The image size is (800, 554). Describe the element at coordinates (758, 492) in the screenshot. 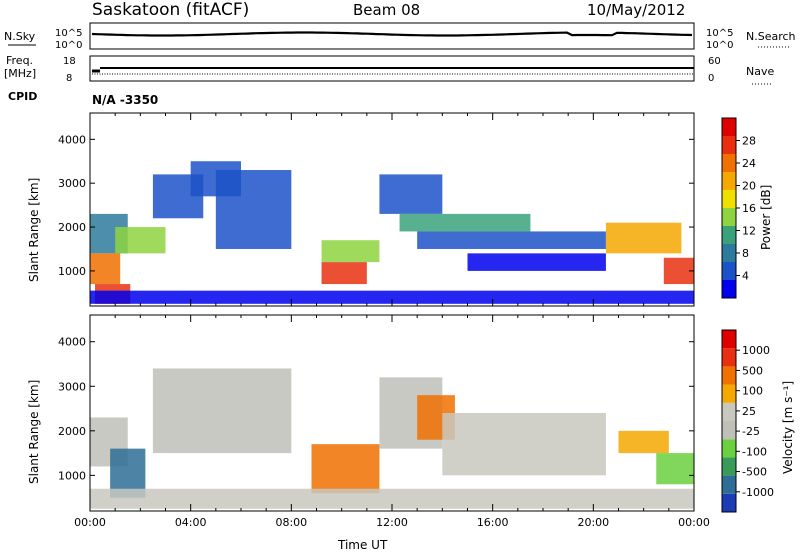

I see `velocity-colorbar-tick-label: -1000` at that location.